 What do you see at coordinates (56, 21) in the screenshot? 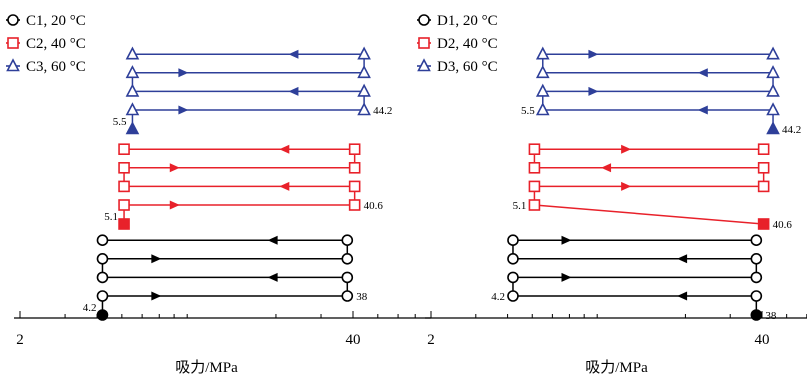
I see `legend-label: C1, 20 °C` at bounding box center [56, 21].